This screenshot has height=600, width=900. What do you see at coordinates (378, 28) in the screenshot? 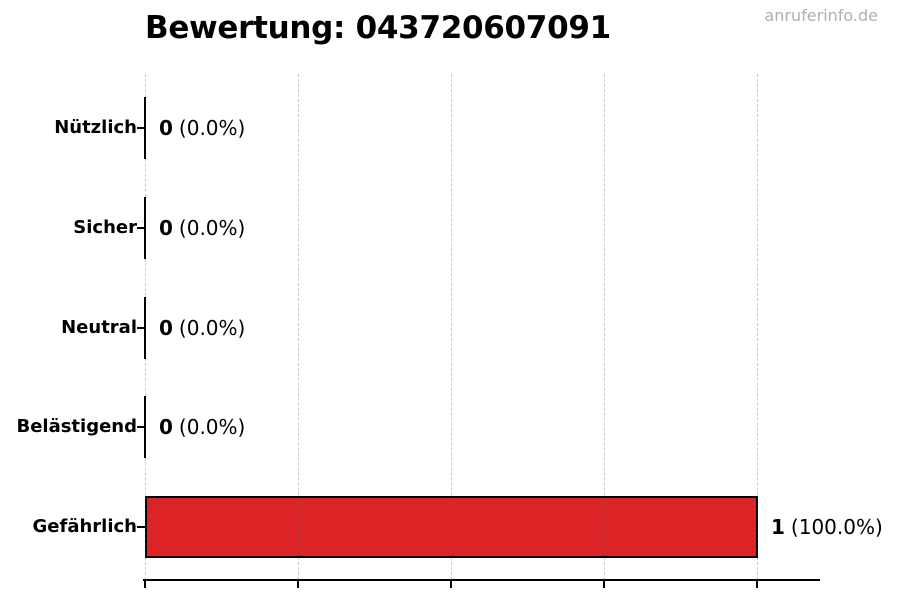
I see `chart-title: Bewertung: 043720607091` at bounding box center [378, 28].